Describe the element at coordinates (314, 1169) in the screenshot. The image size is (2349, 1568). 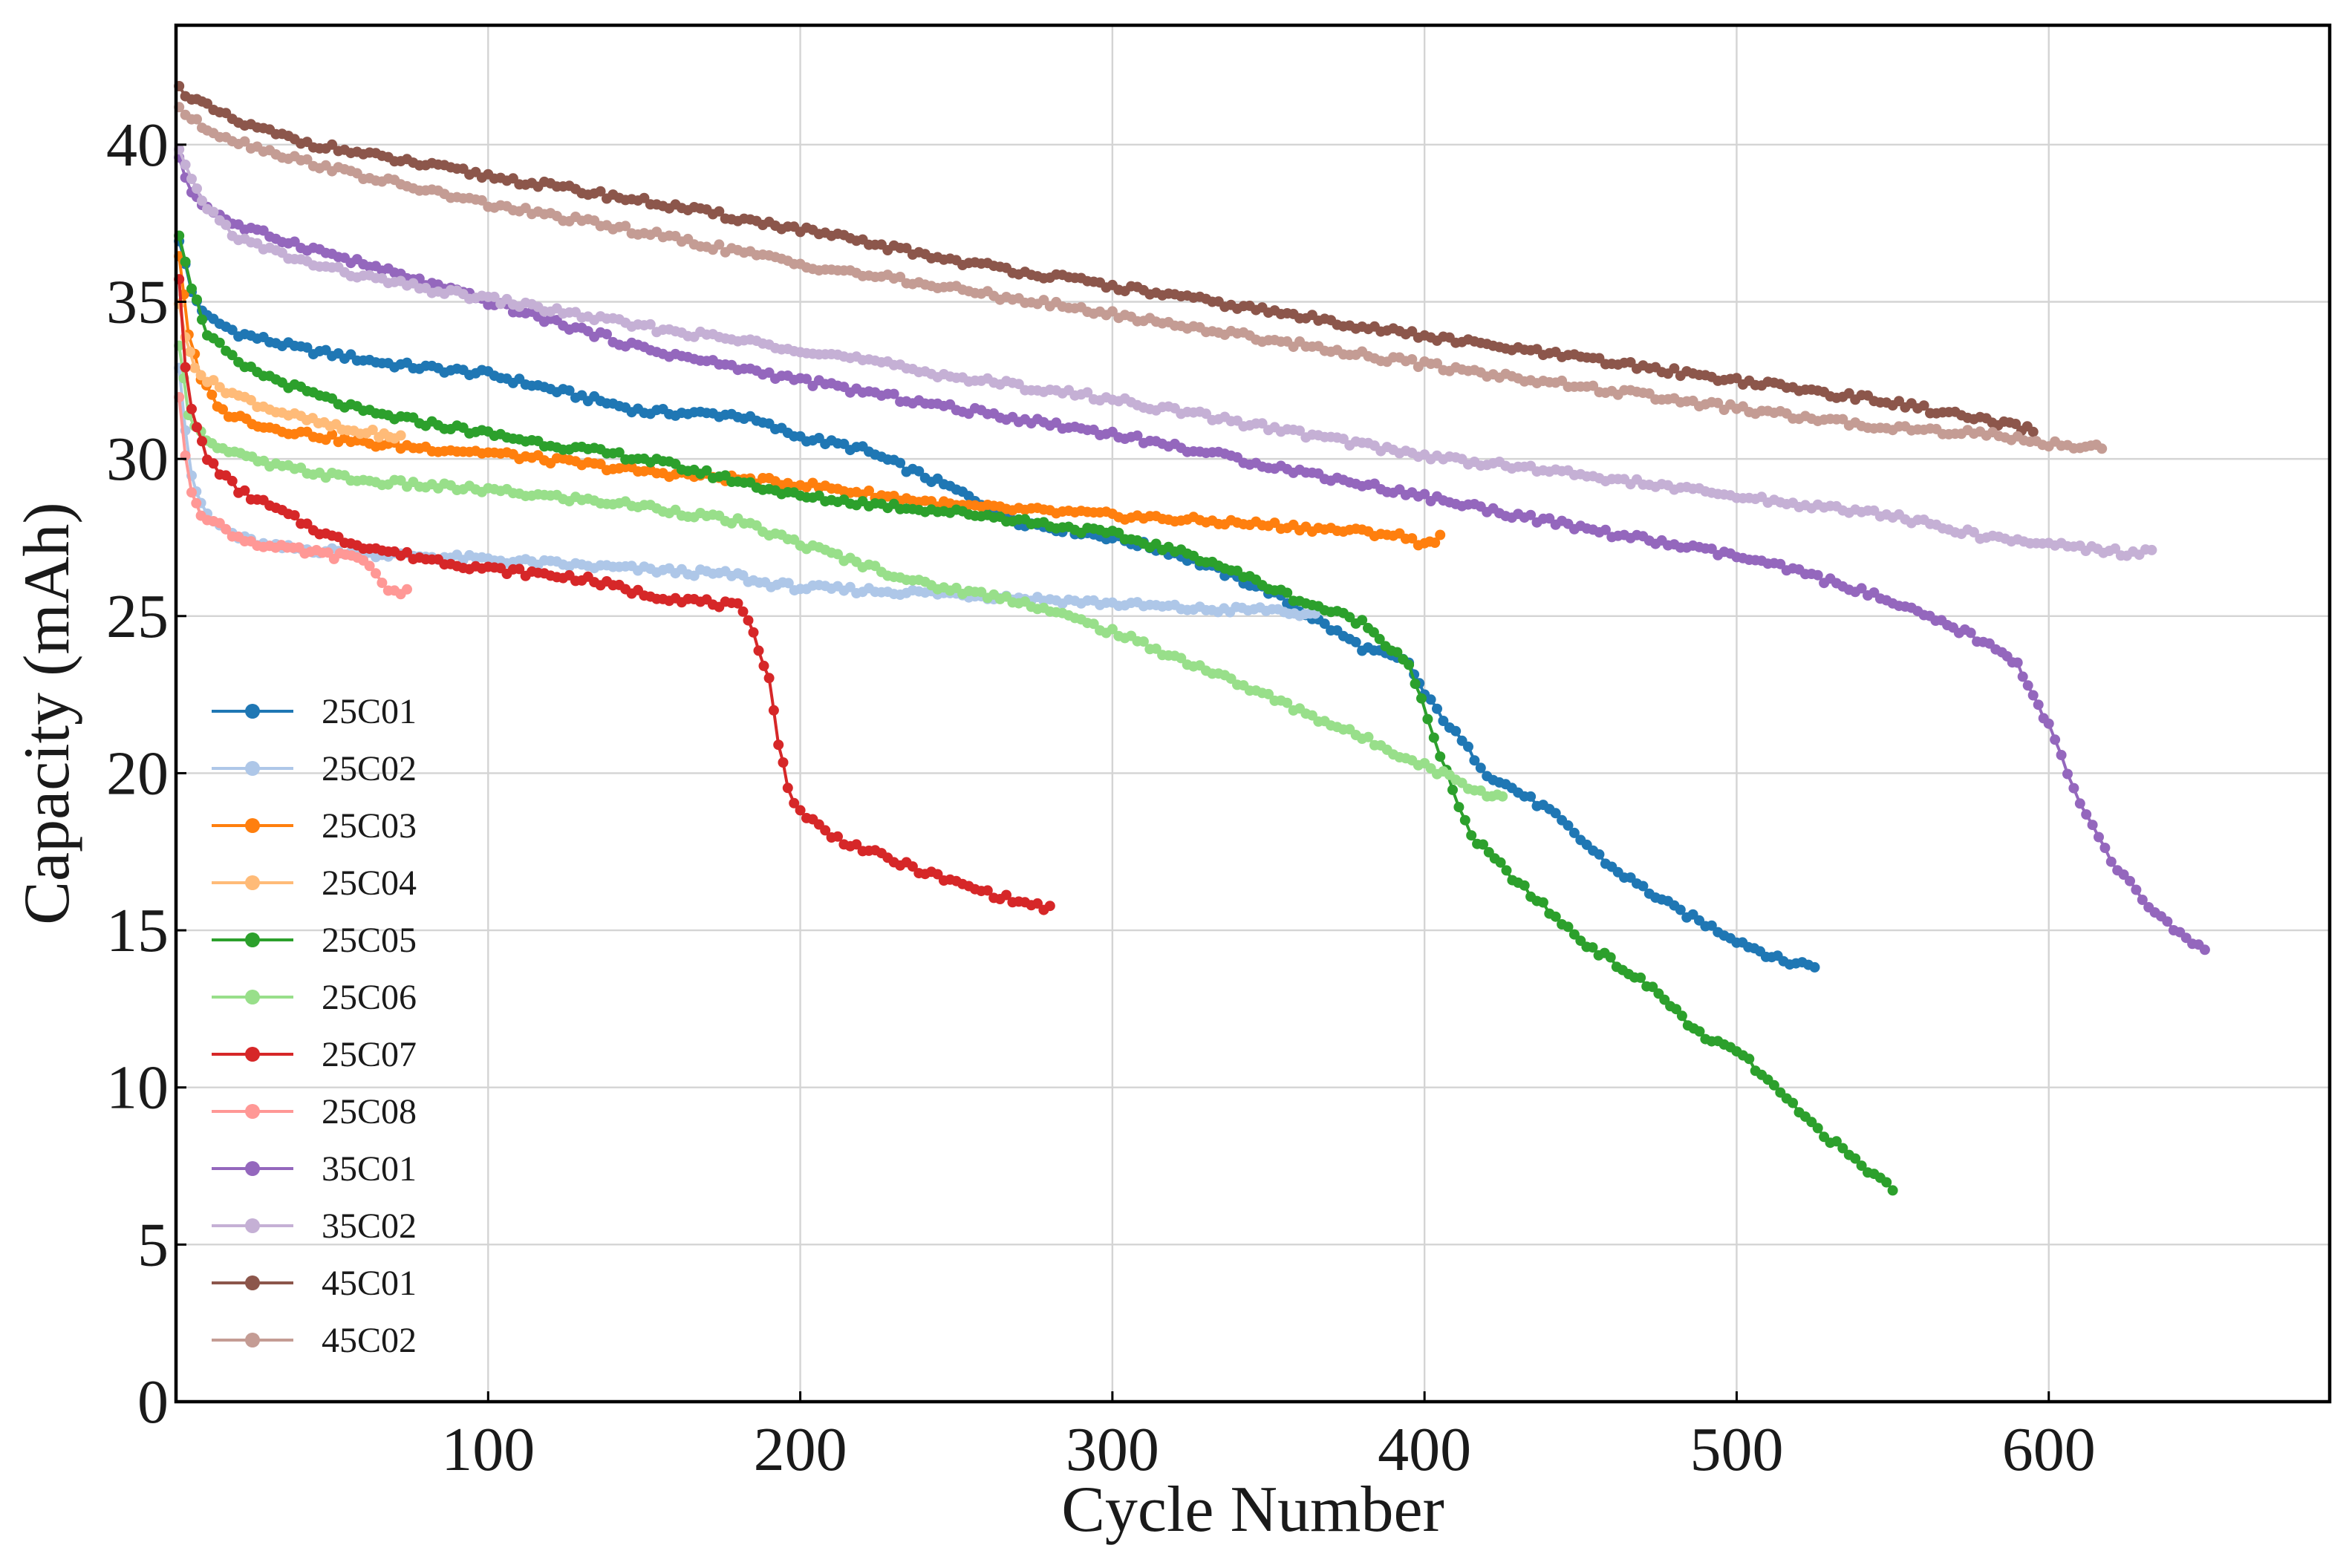
I see `legend-item: 35C01` at that location.